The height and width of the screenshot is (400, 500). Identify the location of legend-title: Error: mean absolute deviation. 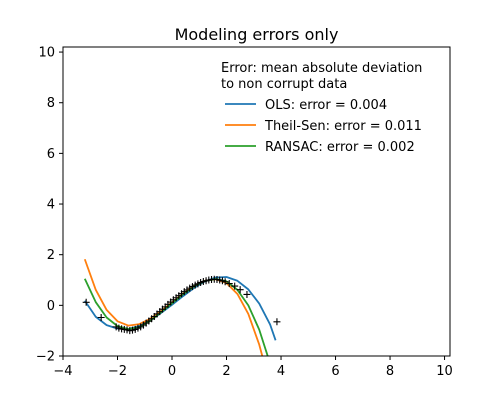
(321, 68).